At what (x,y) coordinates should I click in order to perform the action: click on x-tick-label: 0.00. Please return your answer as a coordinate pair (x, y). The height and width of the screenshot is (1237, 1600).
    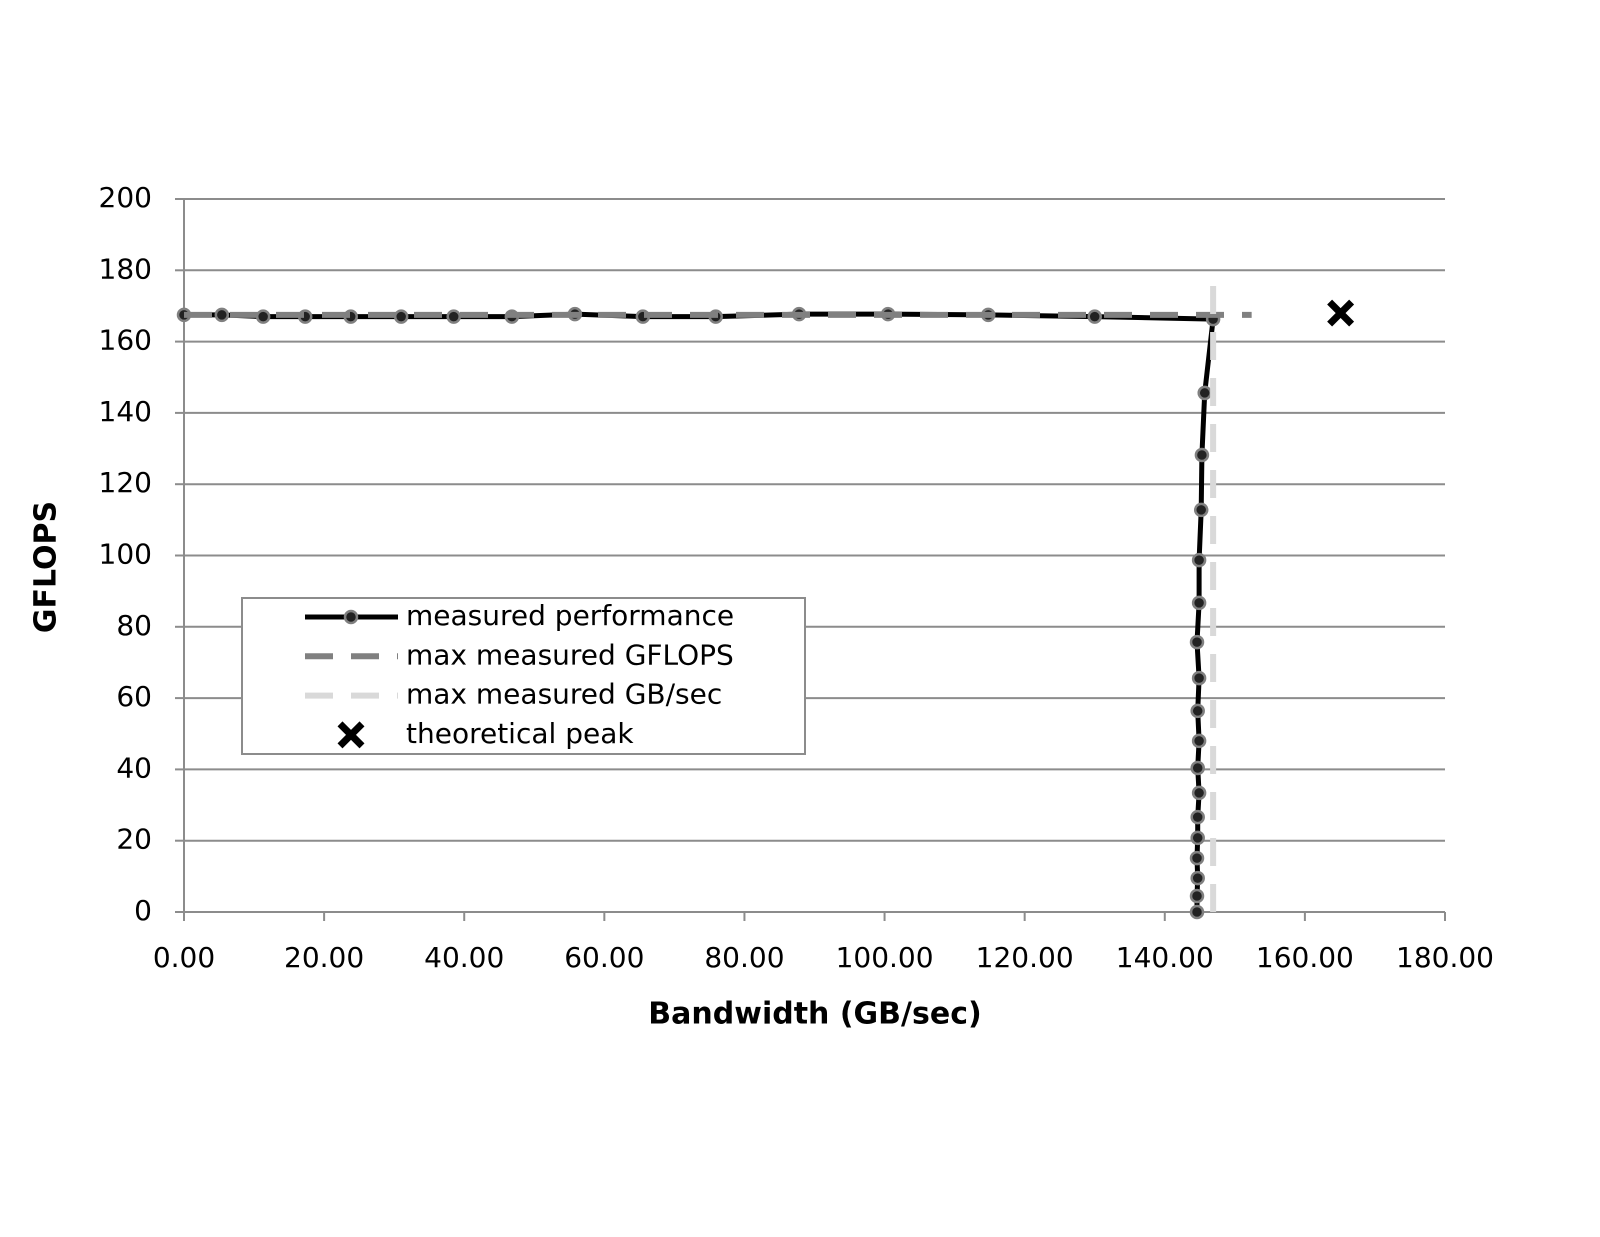
    Looking at the image, I should click on (184, 957).